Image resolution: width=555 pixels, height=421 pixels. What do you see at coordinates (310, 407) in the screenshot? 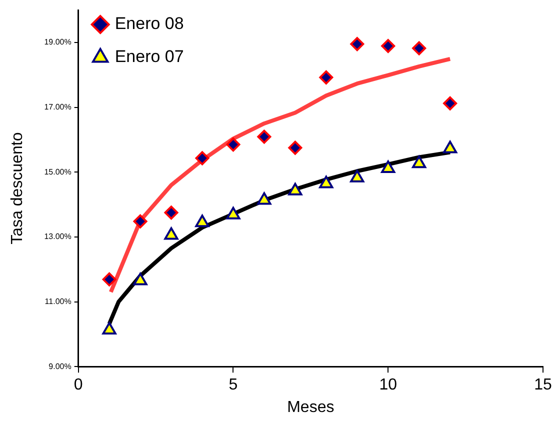
I see `x-axis-title: Meses` at bounding box center [310, 407].